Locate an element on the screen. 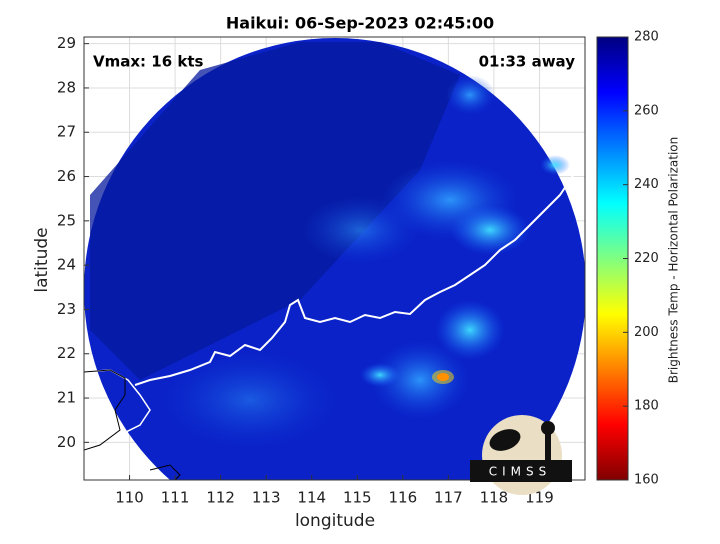  x-tick-label: 113 is located at coordinates (266, 498).